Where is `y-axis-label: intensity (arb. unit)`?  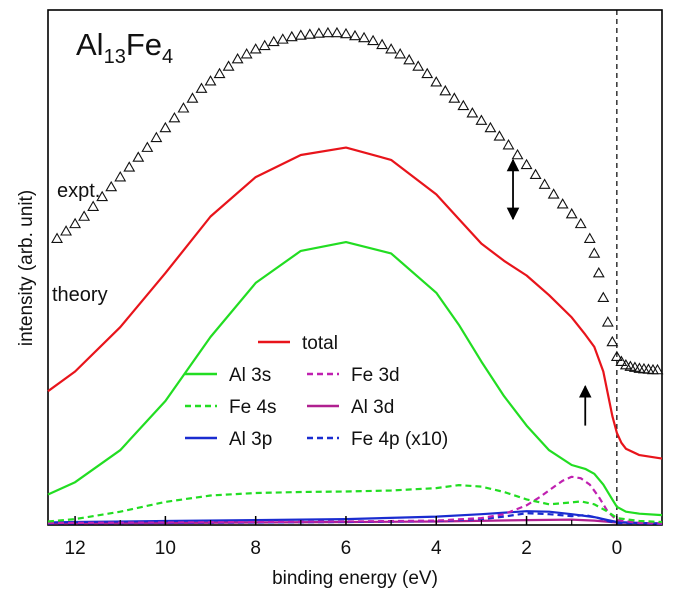
y-axis-label: intensity (arb. unit) is located at coordinates (26, 268).